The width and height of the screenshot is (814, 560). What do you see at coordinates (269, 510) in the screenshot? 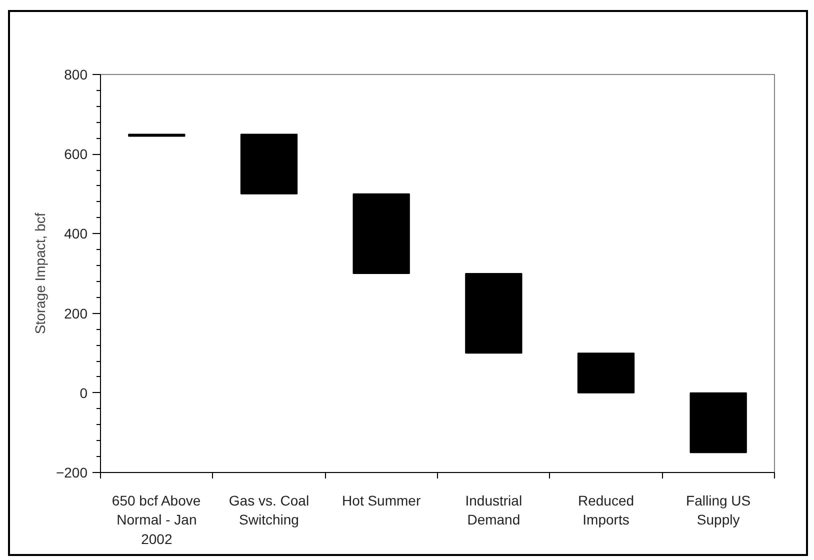
I see `x-tick-label: Gas vs. Coal Switching` at bounding box center [269, 510].